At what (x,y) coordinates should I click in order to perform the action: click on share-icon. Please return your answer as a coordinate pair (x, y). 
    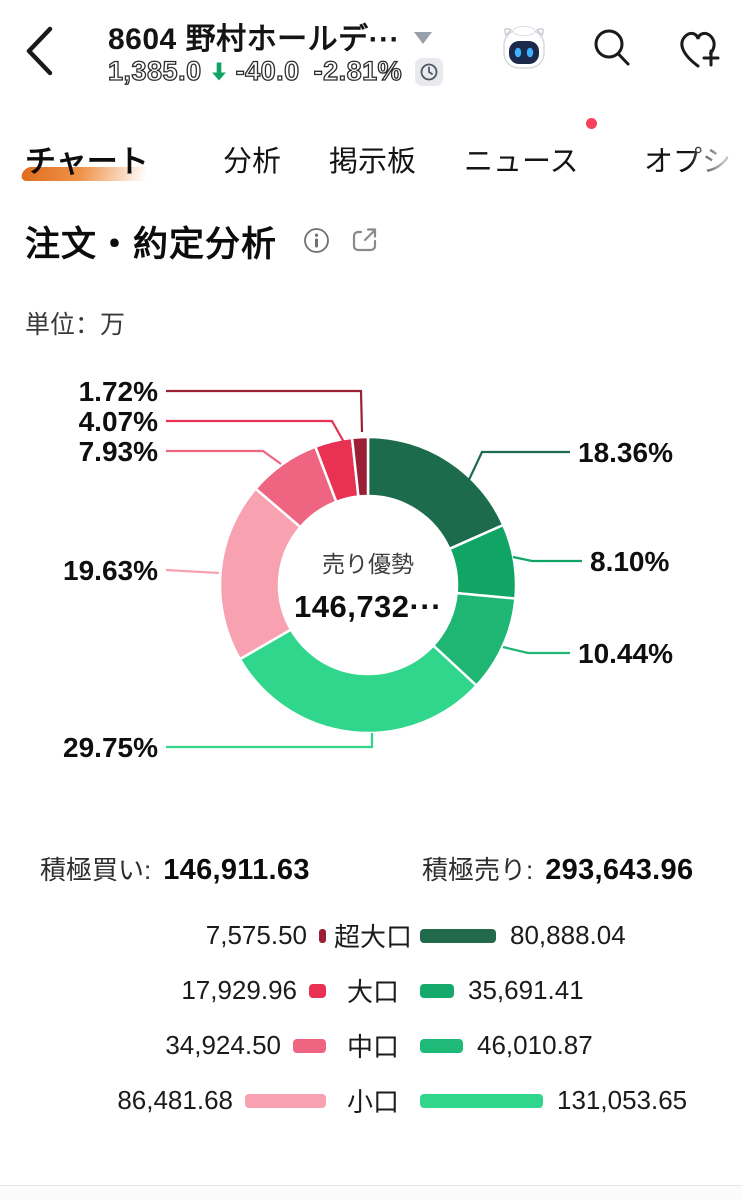
    Looking at the image, I should click on (364, 240).